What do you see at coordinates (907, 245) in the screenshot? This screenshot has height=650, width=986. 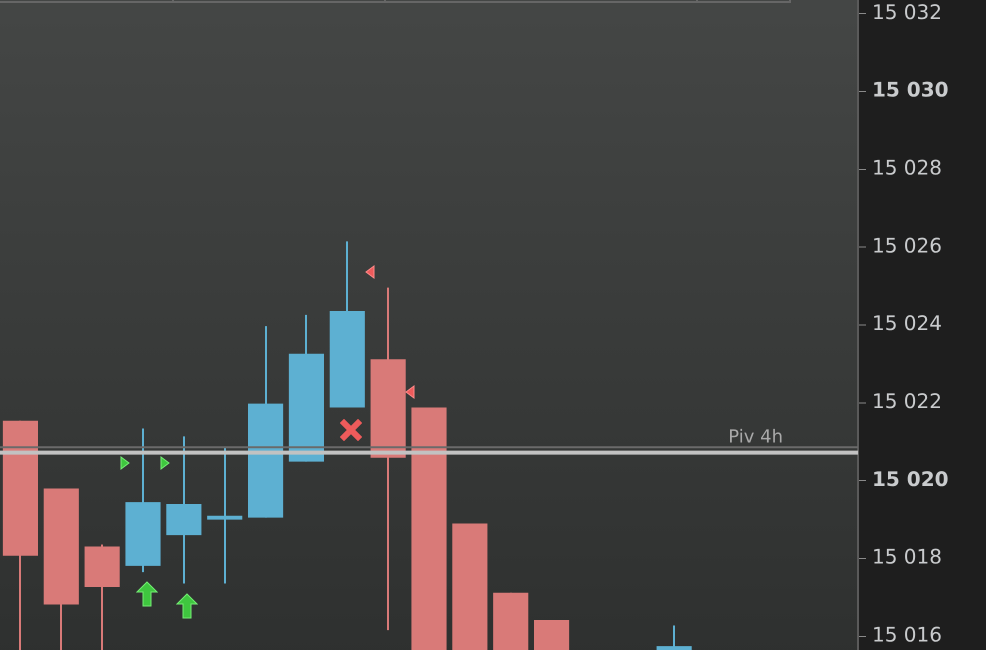 I see `y-tick-label: 15 026` at bounding box center [907, 245].